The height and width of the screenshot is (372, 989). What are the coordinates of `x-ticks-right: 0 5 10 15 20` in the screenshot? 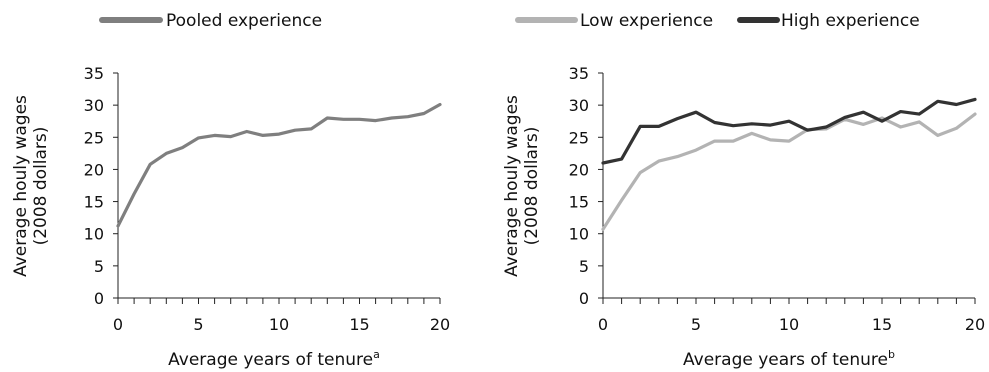 It's located at (791, 316).